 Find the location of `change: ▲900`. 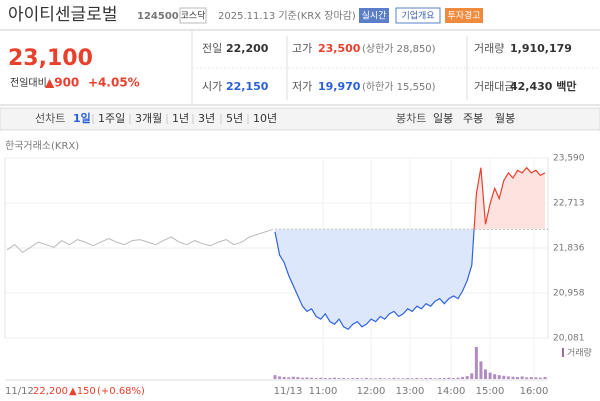

change: ▲900 is located at coordinates (62, 83).